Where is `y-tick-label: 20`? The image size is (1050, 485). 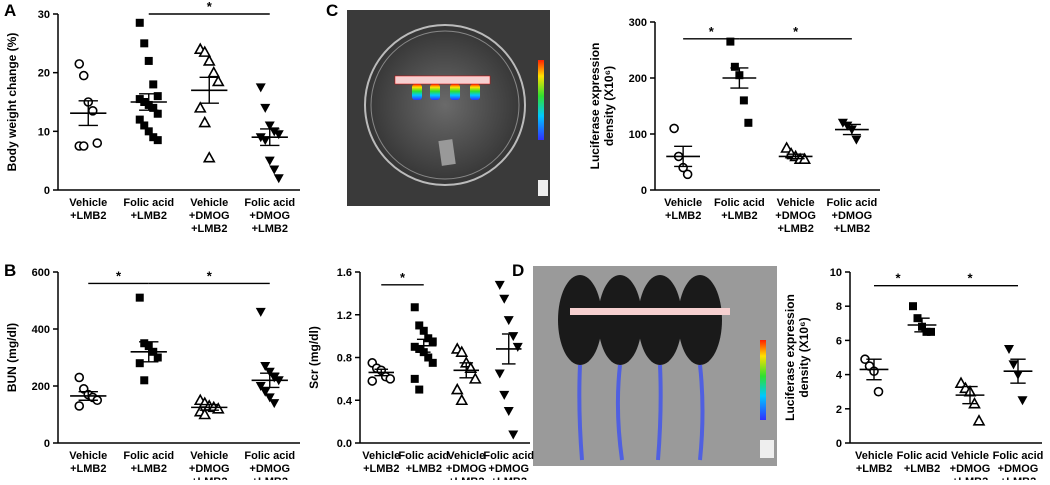
y-tick-label: 20 is located at coordinates (44, 74).